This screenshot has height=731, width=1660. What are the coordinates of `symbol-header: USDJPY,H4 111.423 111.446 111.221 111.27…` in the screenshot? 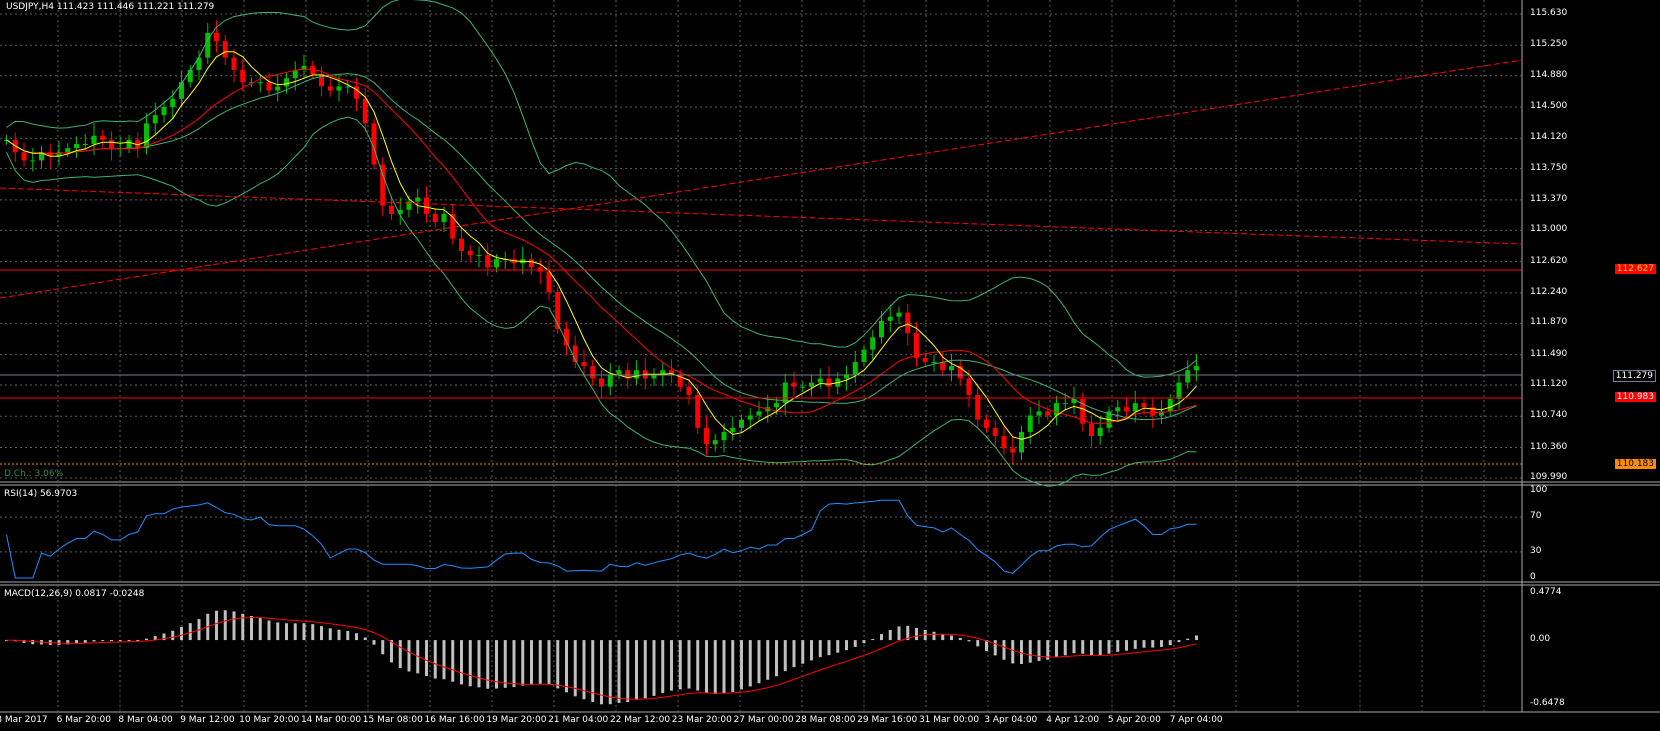 It's located at (110, 7).